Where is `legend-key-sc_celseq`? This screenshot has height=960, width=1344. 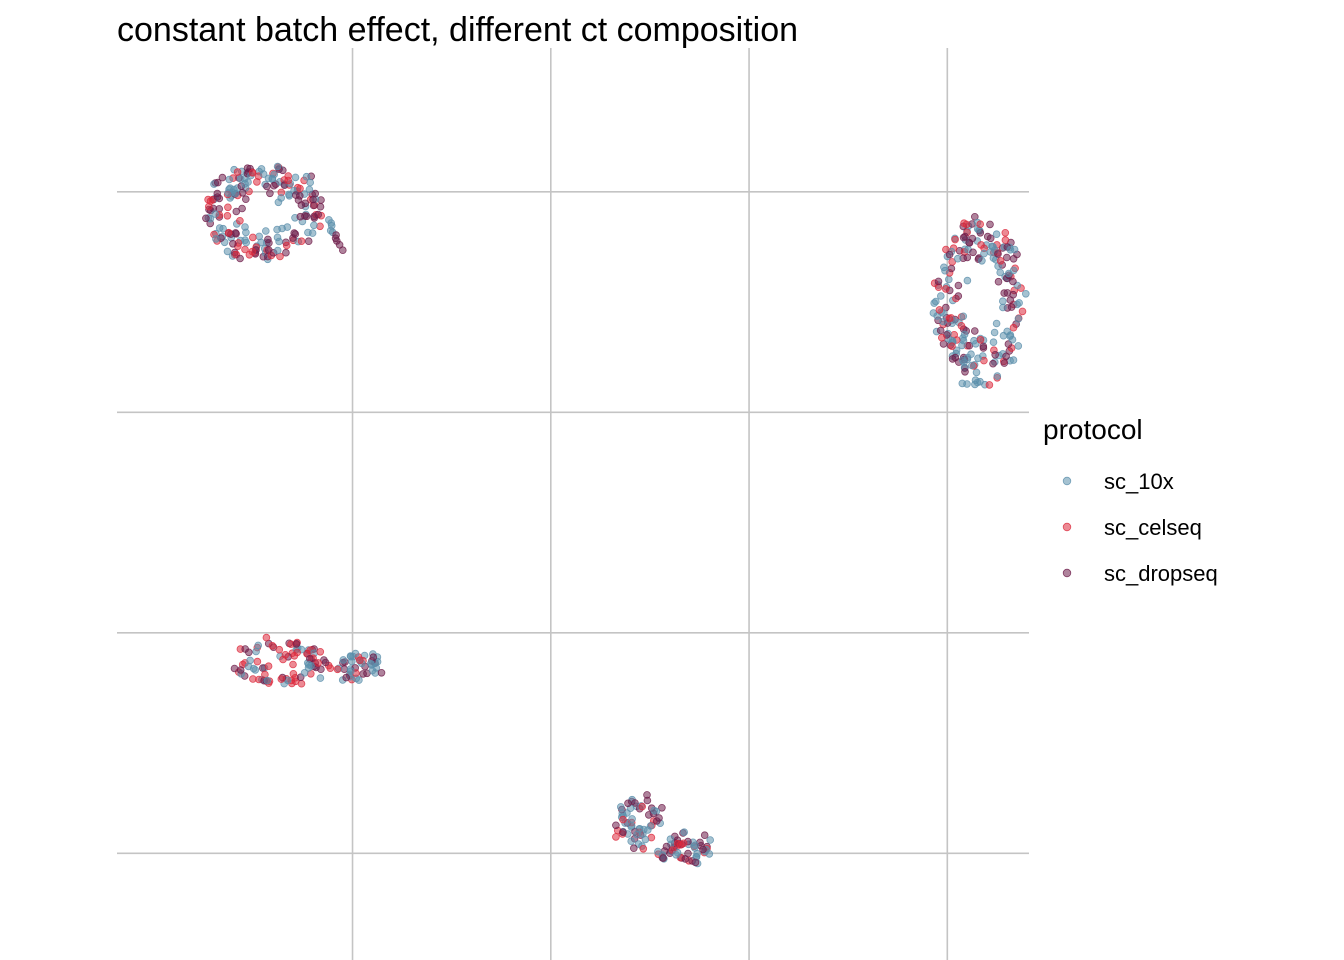 legend-key-sc_celseq is located at coordinates (1067, 527).